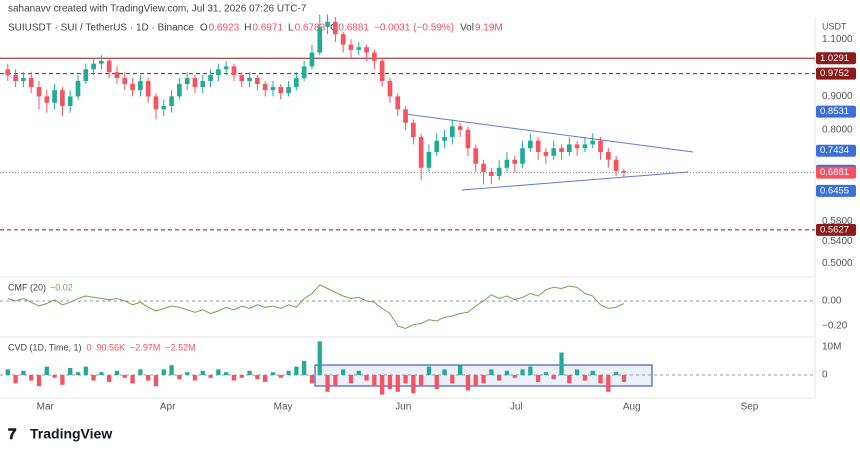 This screenshot has height=453, width=860. I want to click on pane-title: CMF (20), so click(27, 287).